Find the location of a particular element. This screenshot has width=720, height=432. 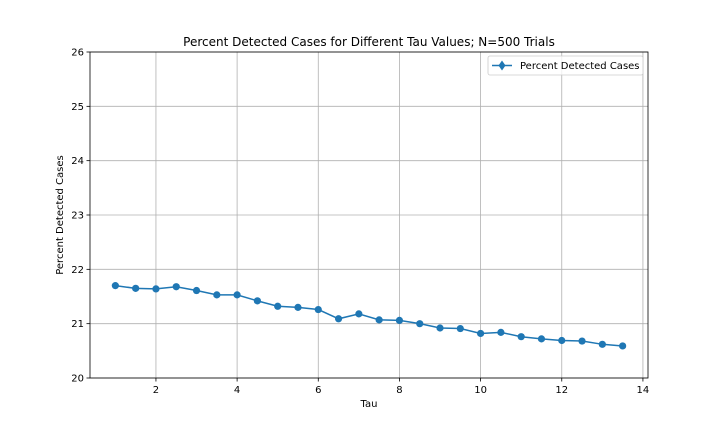

x-axis: 2 4 6 8 10 12 14 is located at coordinates (401, 387).